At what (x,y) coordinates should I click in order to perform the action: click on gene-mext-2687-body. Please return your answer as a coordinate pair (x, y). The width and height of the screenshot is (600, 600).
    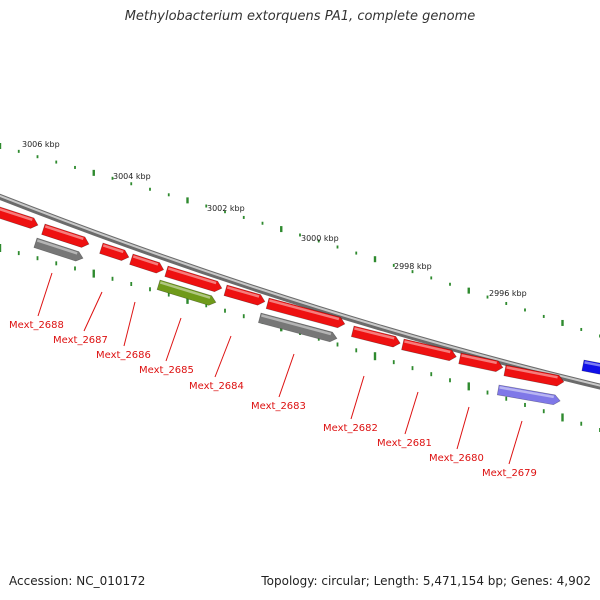
    Looking at the image, I should click on (65, 235).